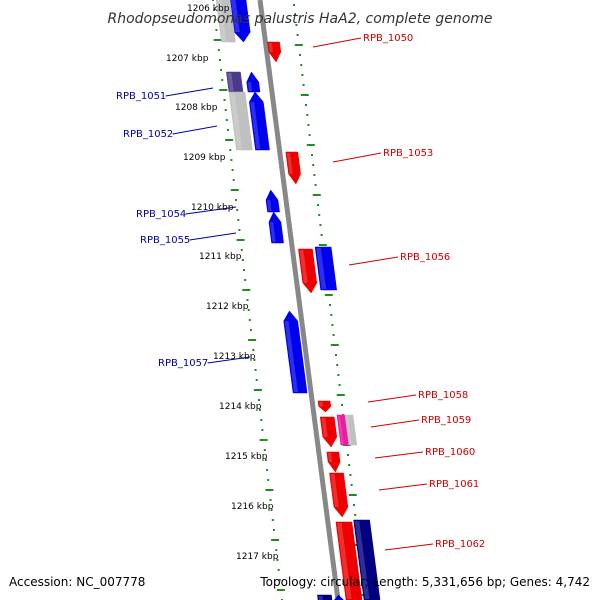  What do you see at coordinates (252, 507) in the screenshot?
I see `kbp-label: 1216 kbp` at bounding box center [252, 507].